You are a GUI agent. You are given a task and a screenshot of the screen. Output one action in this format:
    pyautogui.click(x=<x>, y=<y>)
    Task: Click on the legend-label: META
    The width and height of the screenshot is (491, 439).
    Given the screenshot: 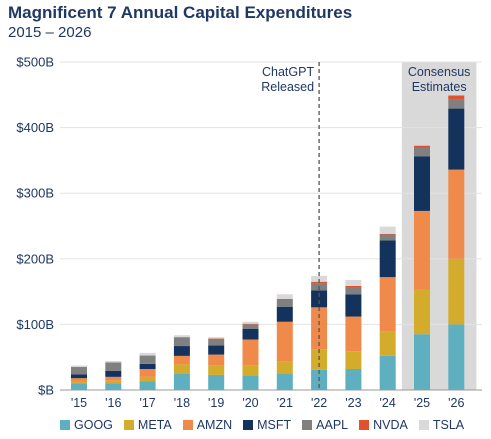 What is the action you would take?
    pyautogui.click(x=154, y=425)
    